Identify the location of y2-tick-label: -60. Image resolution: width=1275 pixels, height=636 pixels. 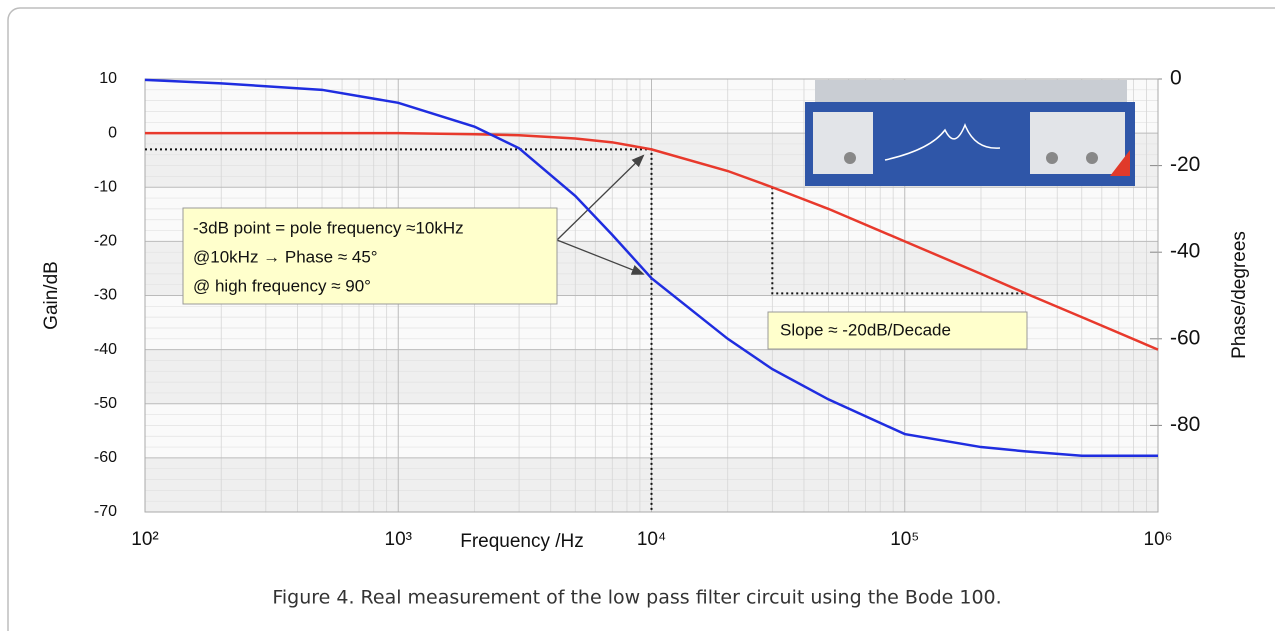
(1185, 337).